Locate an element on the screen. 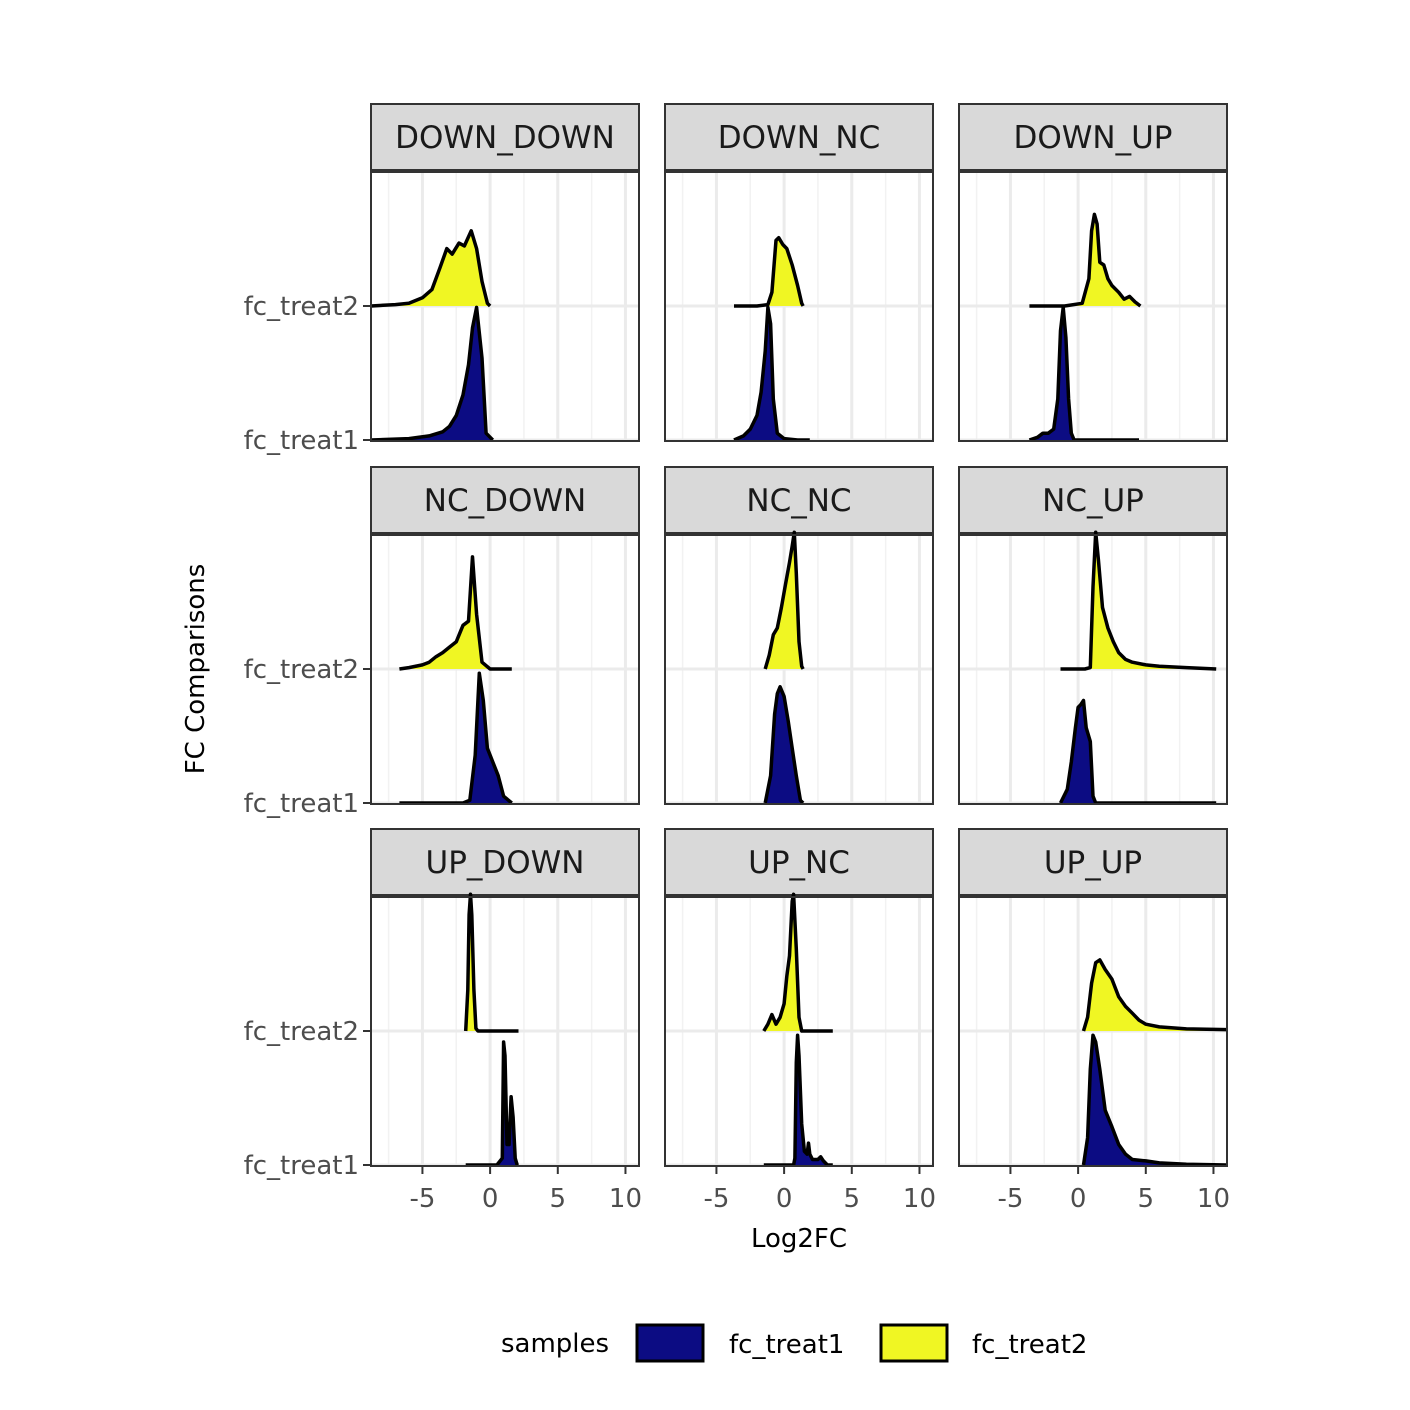 The image size is (1410, 1410). facet-up-down: UP_DOWN fc_treat1 fc_treat2 -5 0 5 10 is located at coordinates (443, 1021).